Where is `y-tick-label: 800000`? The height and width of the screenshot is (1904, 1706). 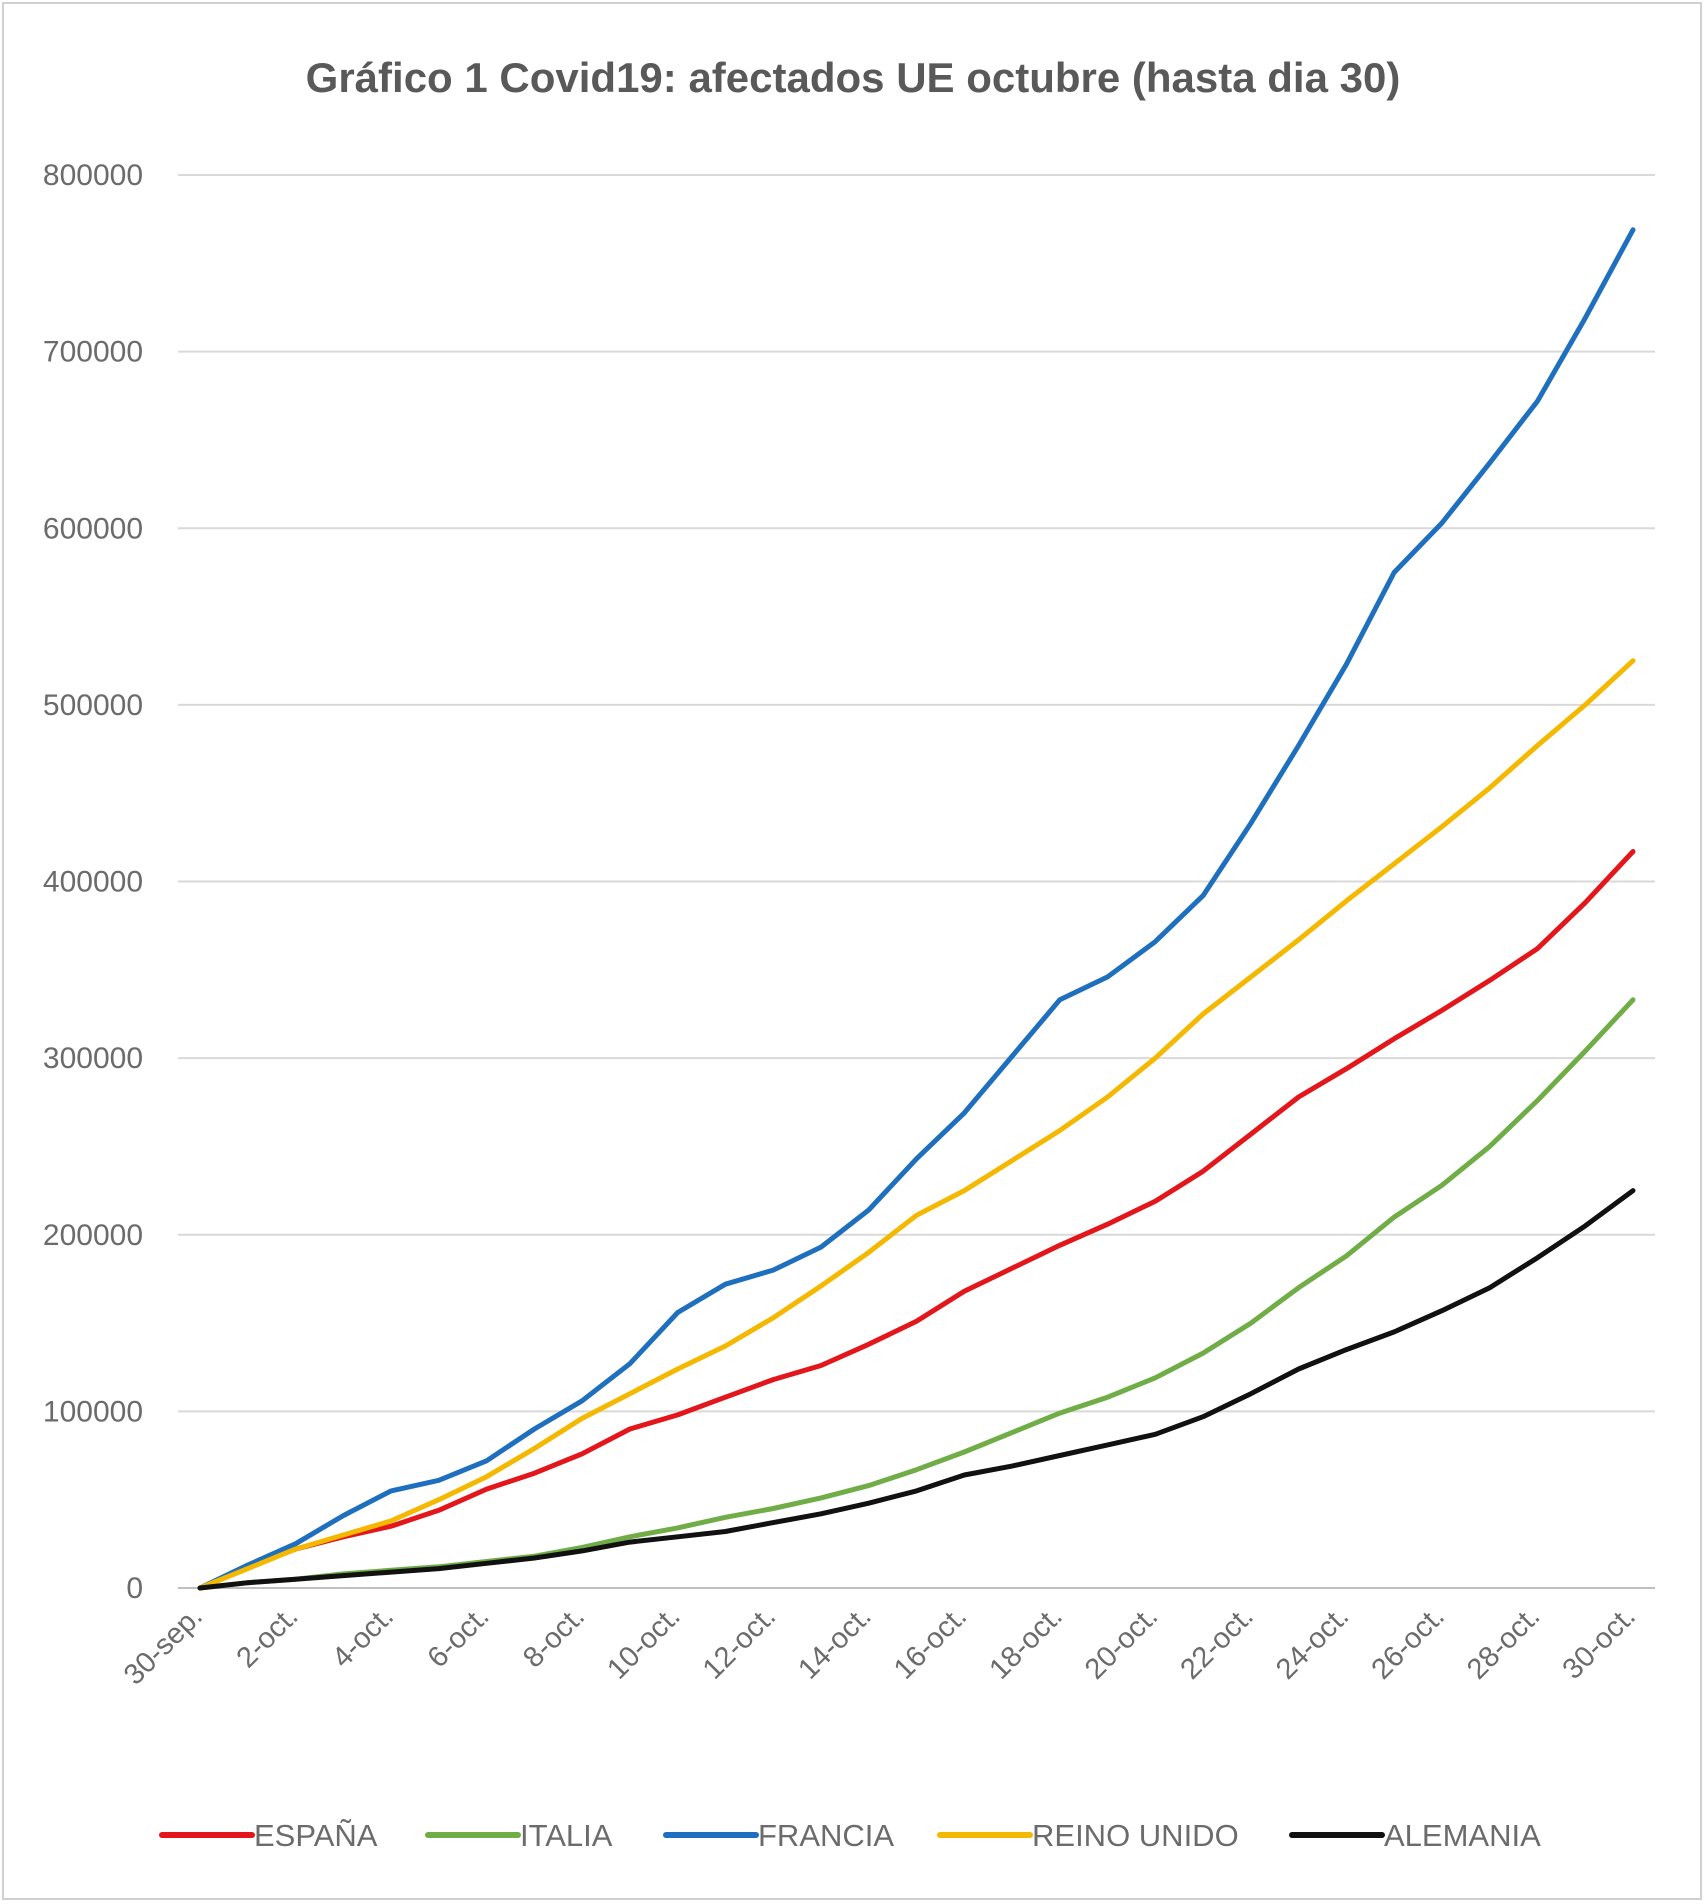
y-tick-label: 800000 is located at coordinates (93, 175).